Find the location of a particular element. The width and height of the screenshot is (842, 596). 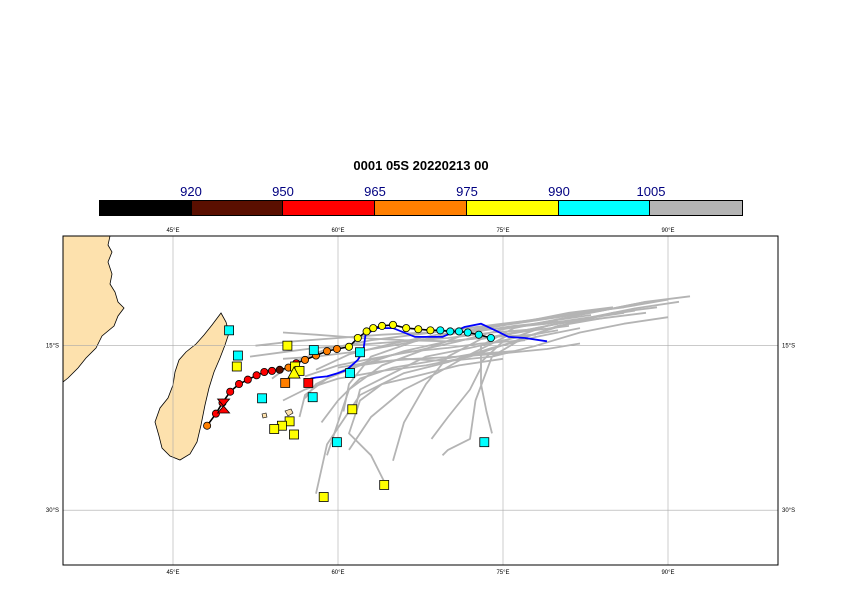

hourglass-marker is located at coordinates (223, 406).